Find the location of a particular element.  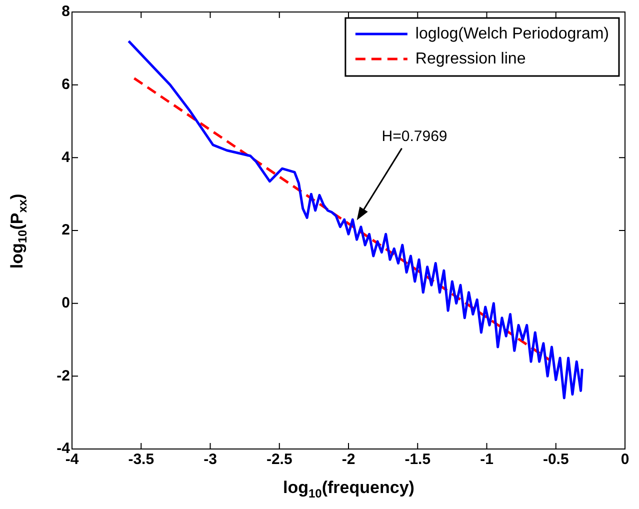

x-tick-label: -0.5 is located at coordinates (555, 459).